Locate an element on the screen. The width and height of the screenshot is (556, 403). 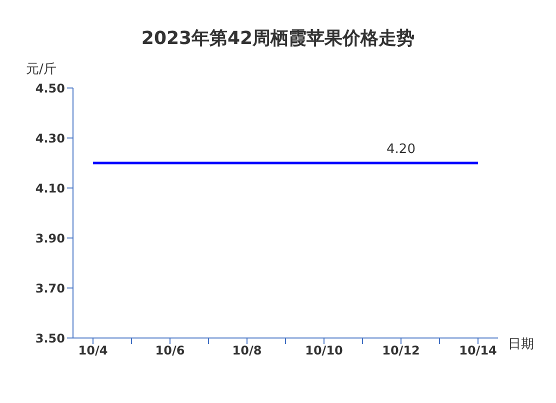
y-tick-label: 3.90 is located at coordinates (50, 238).